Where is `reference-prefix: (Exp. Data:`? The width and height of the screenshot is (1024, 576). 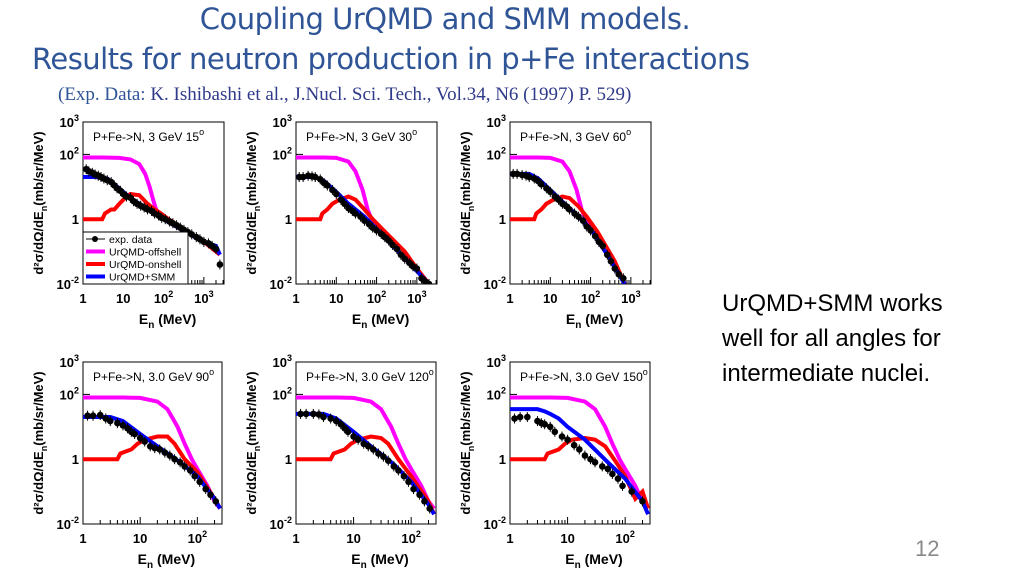 reference-prefix: (Exp. Data: is located at coordinates (104, 94).